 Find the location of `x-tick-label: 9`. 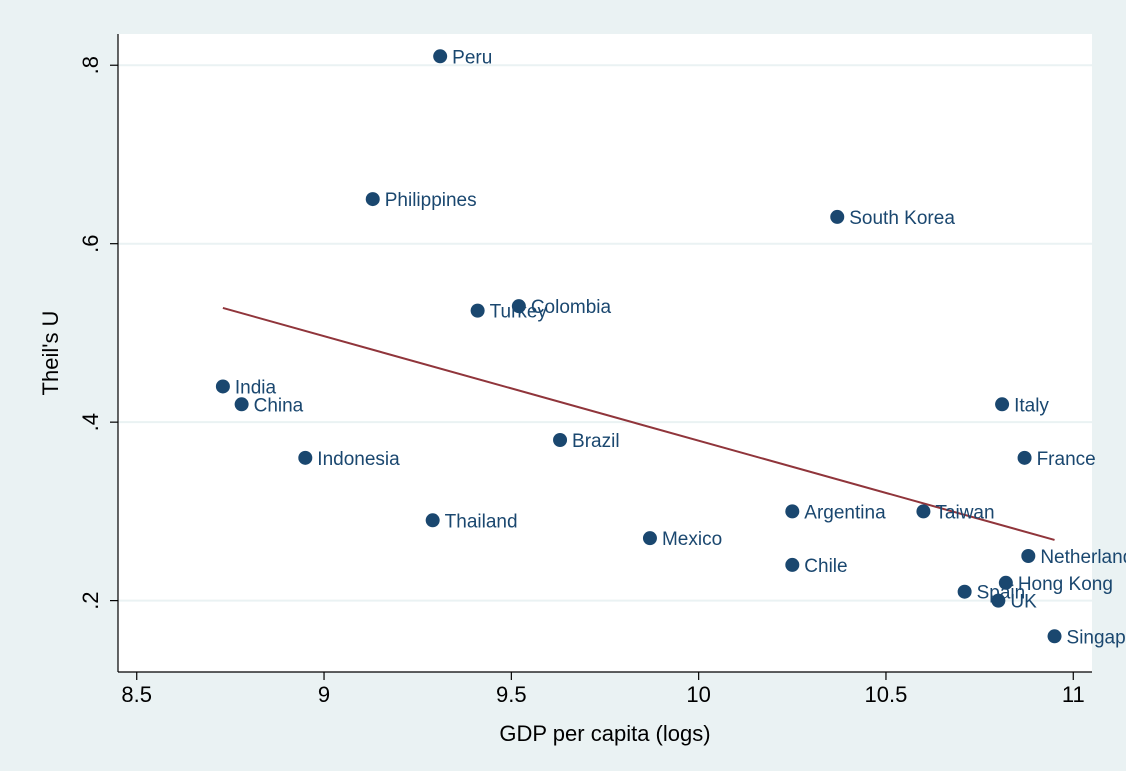

x-tick-label: 9 is located at coordinates (324, 694).